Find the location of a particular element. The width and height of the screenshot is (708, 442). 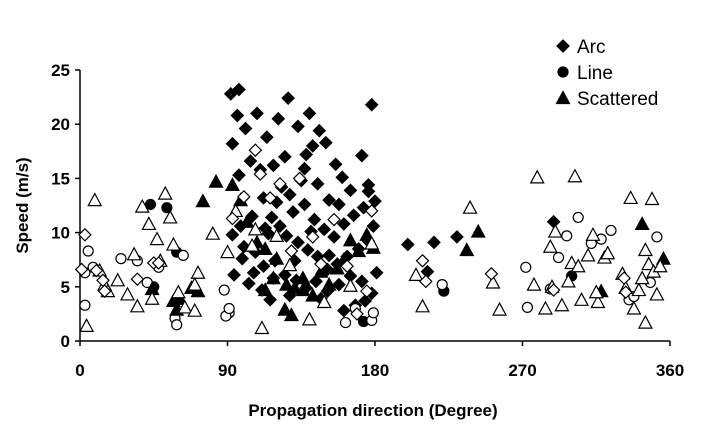

x-tick-label: 360 is located at coordinates (670, 370).